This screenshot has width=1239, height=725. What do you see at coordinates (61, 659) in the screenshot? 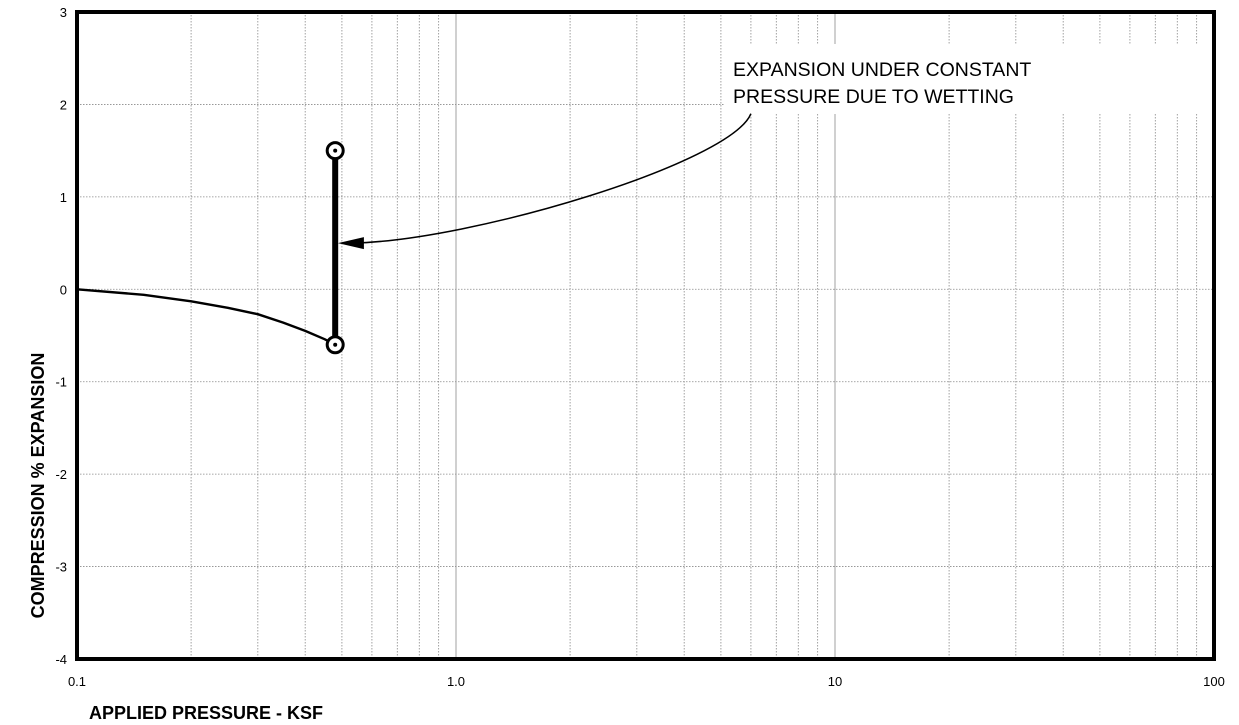
I see `y-tick-label: -4` at bounding box center [61, 659].